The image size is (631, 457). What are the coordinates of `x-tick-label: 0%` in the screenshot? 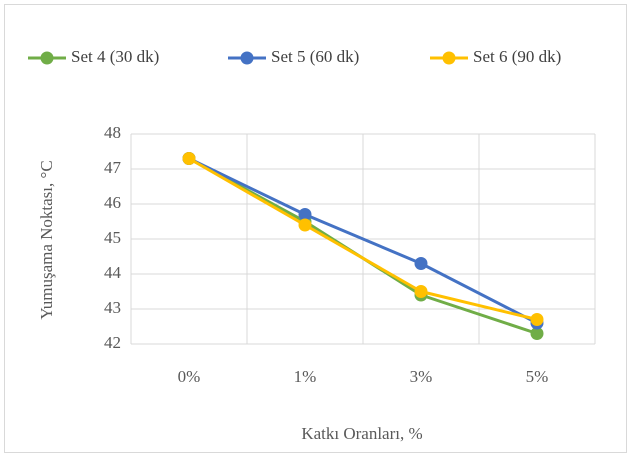 It's located at (189, 376).